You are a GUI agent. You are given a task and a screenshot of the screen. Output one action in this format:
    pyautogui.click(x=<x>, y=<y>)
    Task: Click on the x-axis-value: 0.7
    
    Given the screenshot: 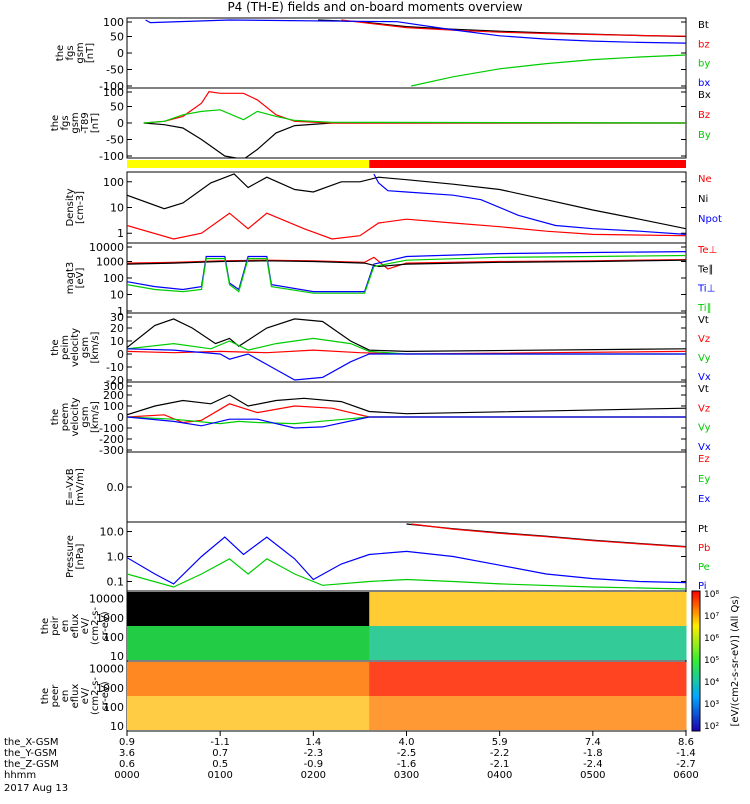 What is the action you would take?
    pyautogui.click(x=220, y=753)
    